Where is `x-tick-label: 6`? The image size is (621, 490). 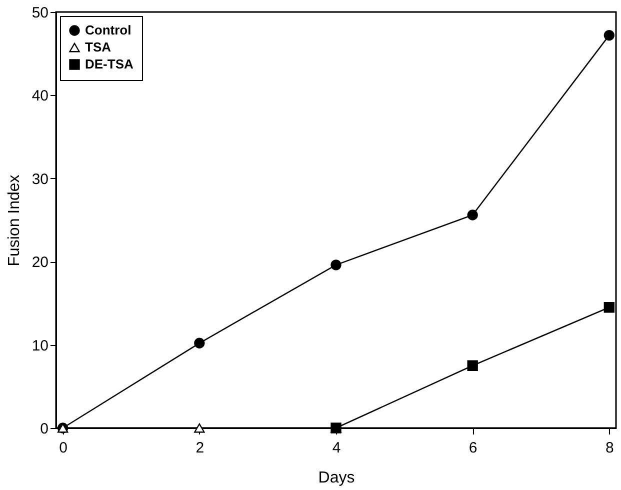
x-tick-label: 6 is located at coordinates (473, 448).